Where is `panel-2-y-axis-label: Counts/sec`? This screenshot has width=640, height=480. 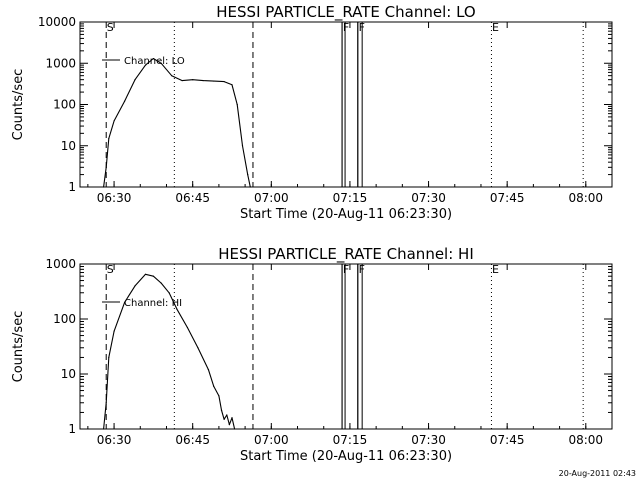 panel-2-y-axis-label: Counts/sec is located at coordinates (18, 347).